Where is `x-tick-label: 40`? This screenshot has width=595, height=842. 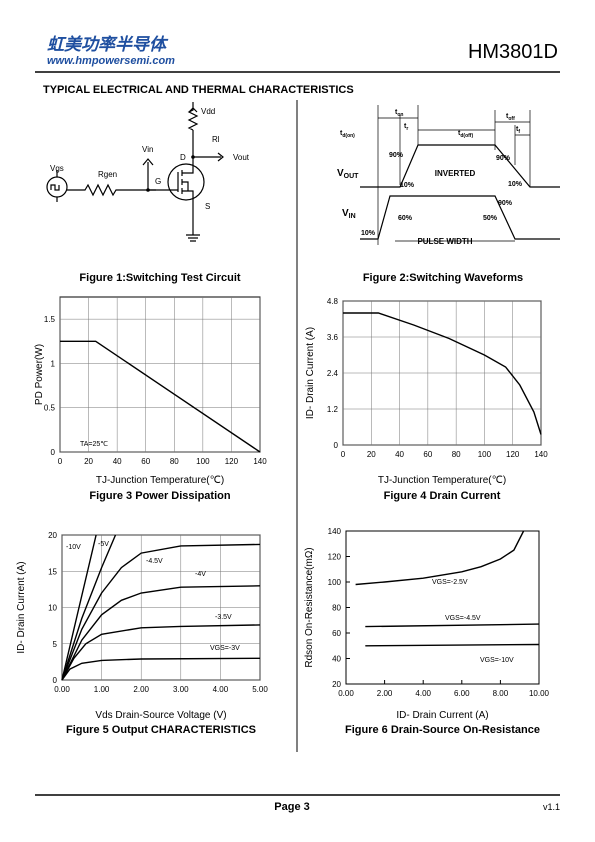
x-tick-label: 40 is located at coordinates (399, 454).